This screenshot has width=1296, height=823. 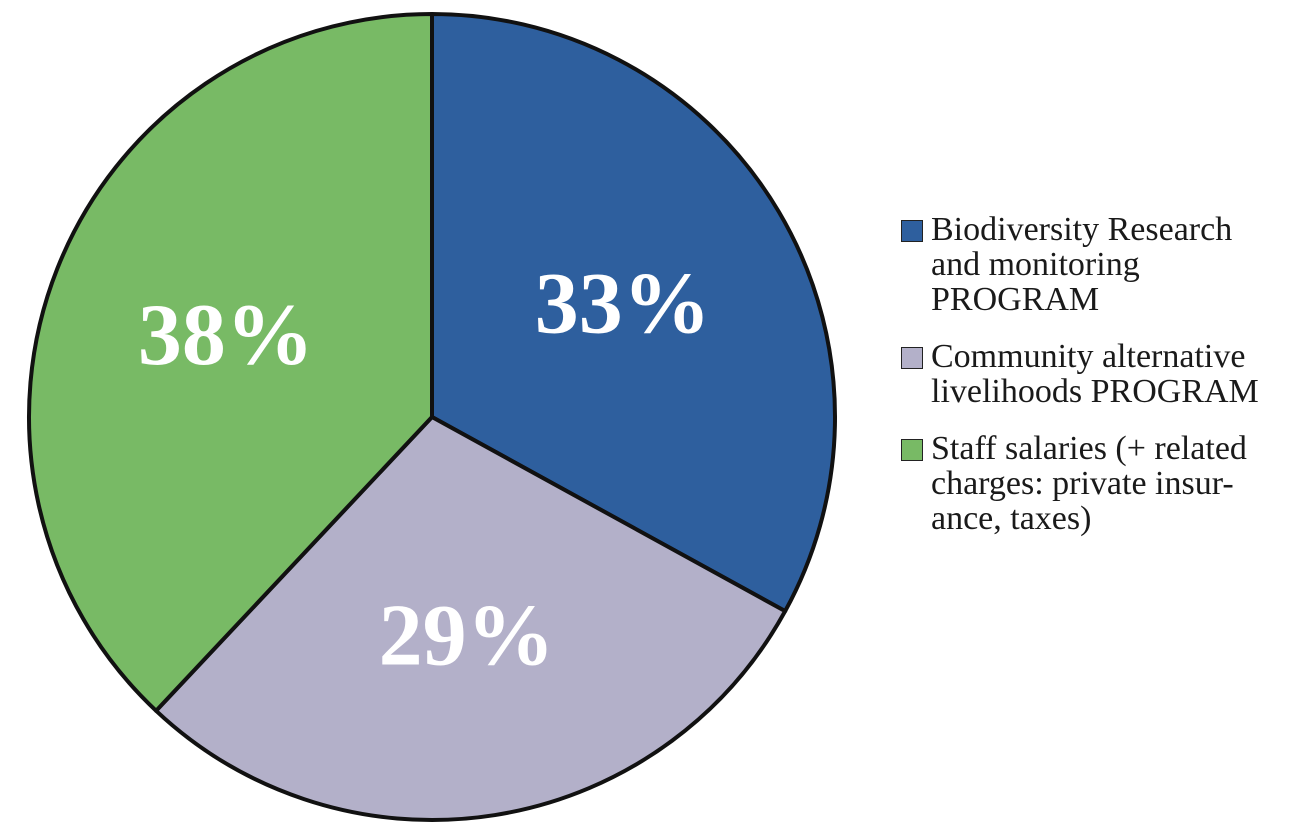 I want to click on pie-data-label: 29%, so click(x=467, y=635).